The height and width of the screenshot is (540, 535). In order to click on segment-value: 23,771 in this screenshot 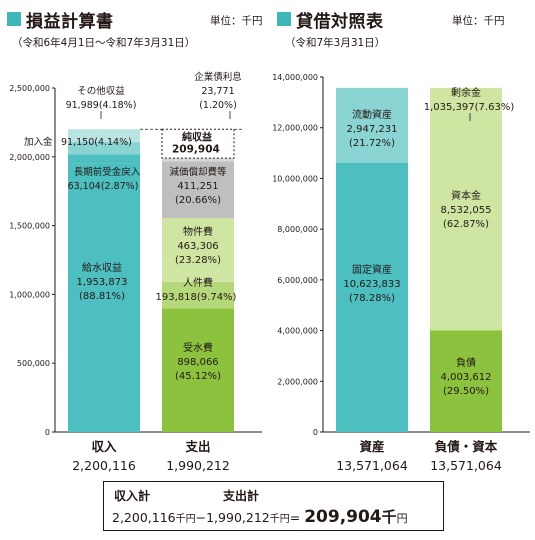, I will do `click(217, 91)`.